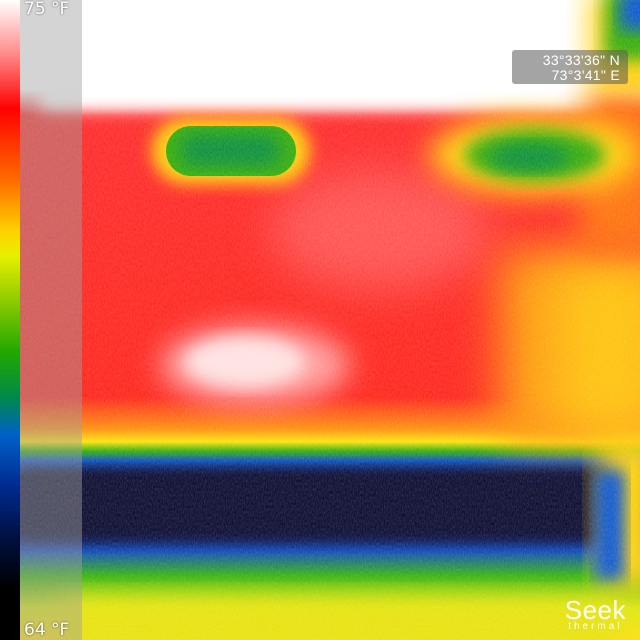 Image resolution: width=640 pixels, height=640 pixels. I want to click on gps-coordinates-box, so click(570, 67).